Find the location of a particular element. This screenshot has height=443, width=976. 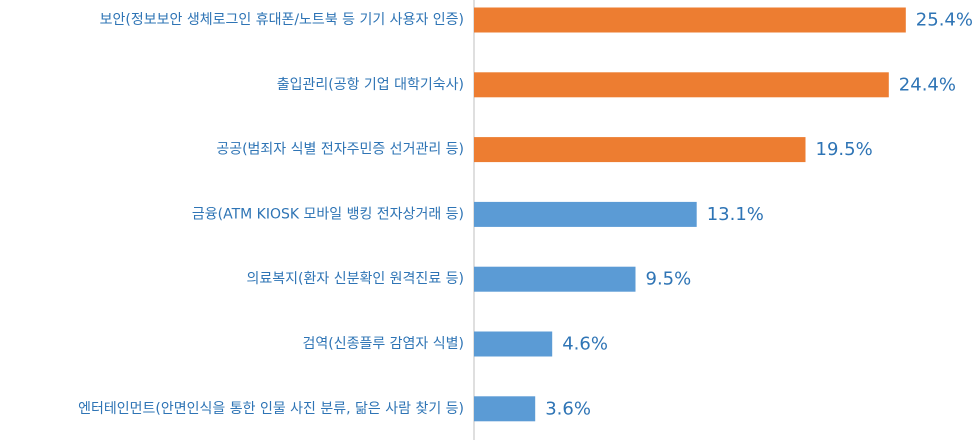

value-label-3: 19.5% is located at coordinates (844, 149).